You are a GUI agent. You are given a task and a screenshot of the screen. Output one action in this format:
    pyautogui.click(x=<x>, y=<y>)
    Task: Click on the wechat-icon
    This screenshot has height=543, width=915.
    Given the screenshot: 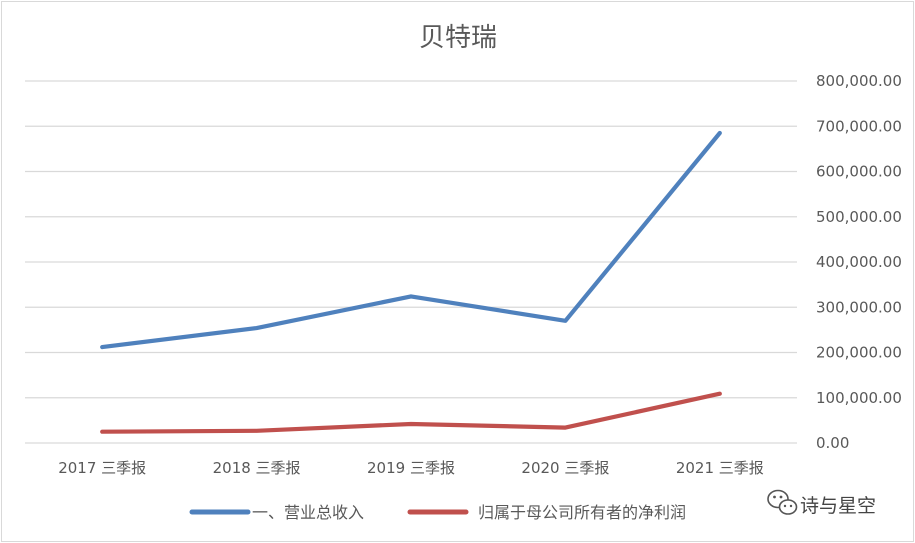 What is the action you would take?
    pyautogui.click(x=782, y=502)
    